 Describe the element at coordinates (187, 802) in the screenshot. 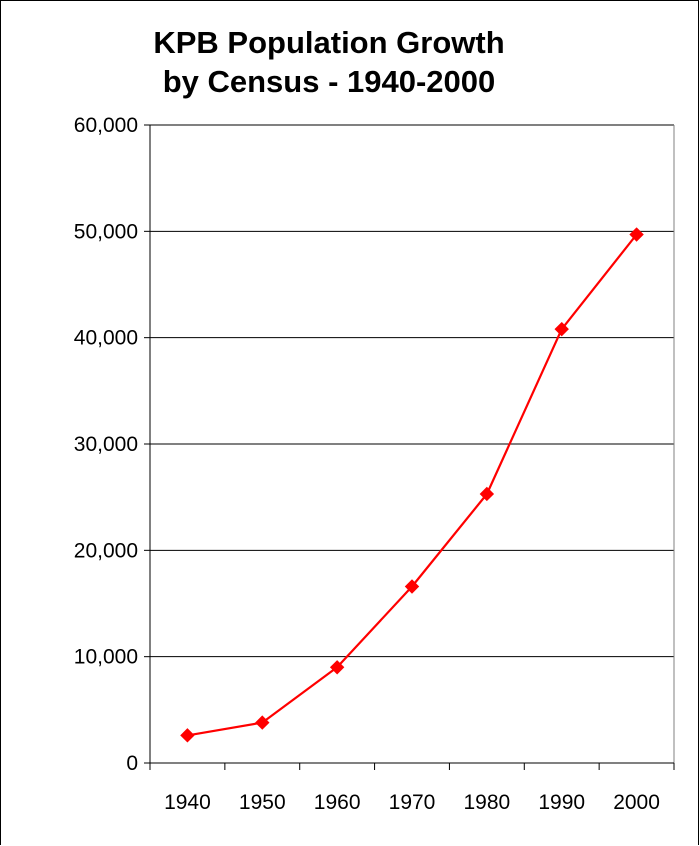

I see `x-tick-label: 1940` at that location.